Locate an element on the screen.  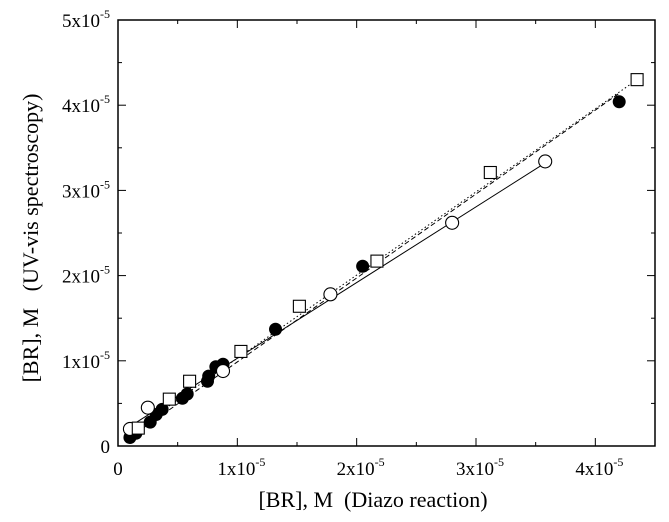
x-tick-label: 3x10⁻⁵ is located at coordinates (480, 467).